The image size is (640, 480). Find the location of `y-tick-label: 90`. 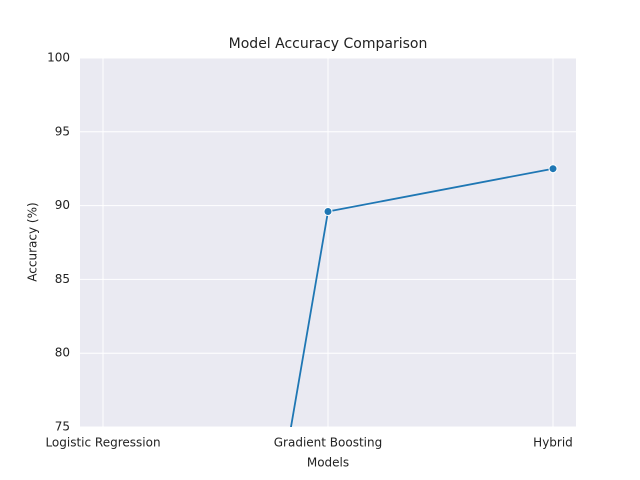

y-tick-label: 90 is located at coordinates (62, 205).